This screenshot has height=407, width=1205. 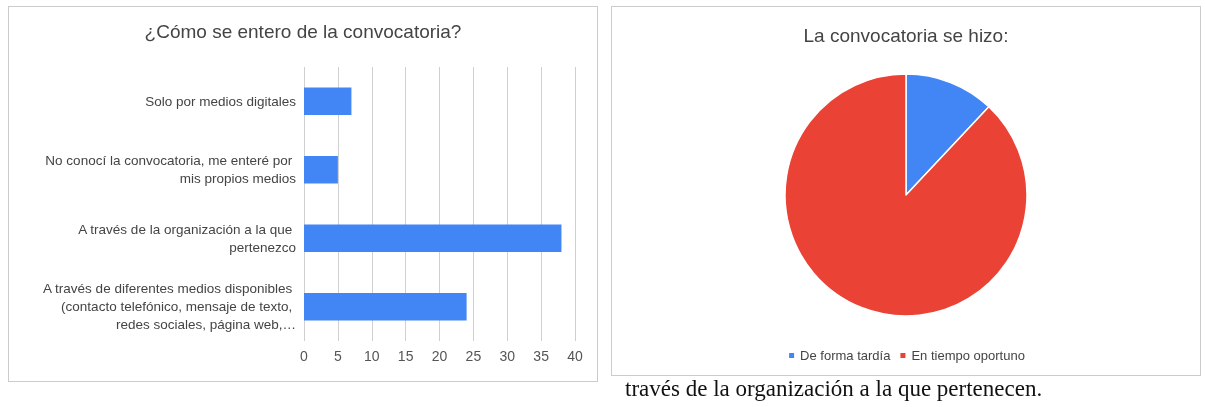 What do you see at coordinates (473, 356) in the screenshot?
I see `x-tick-label: 25` at bounding box center [473, 356].